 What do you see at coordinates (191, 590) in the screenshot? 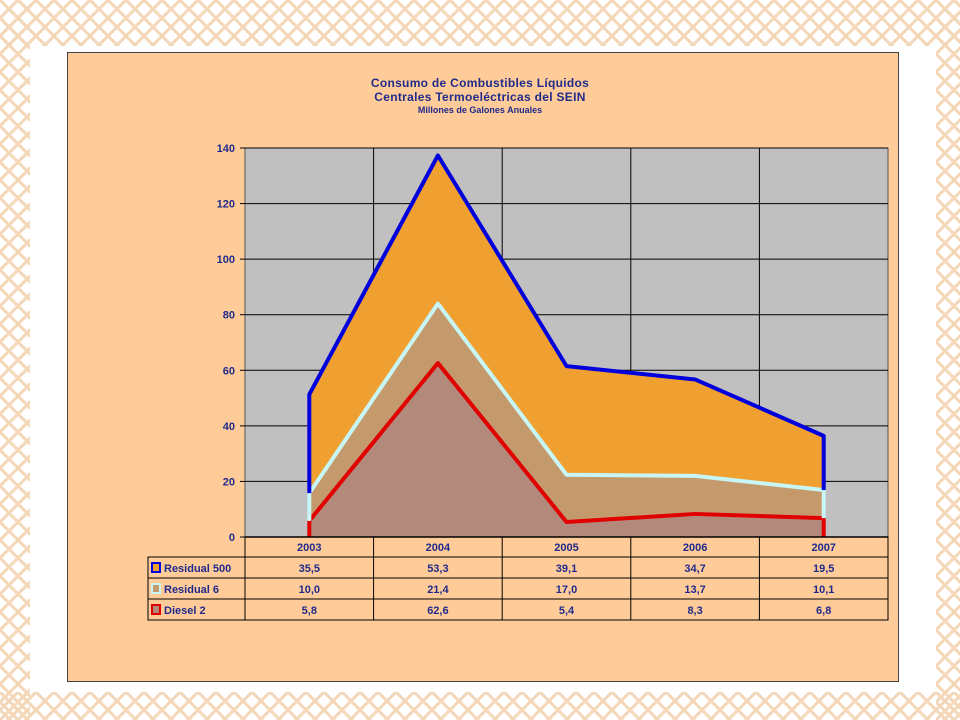
I see `legend-label-residual-6: Residual 6` at bounding box center [191, 590].